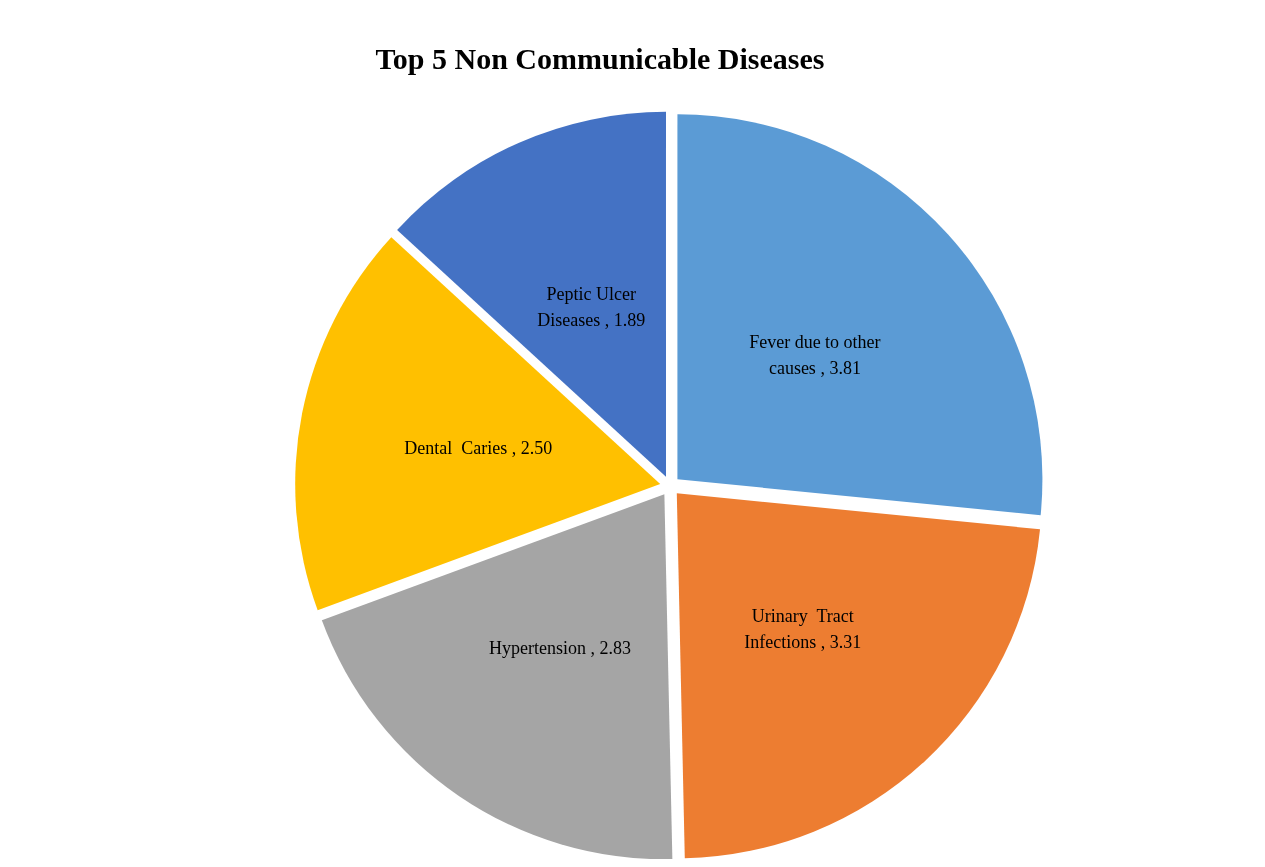 This screenshot has width=1265, height=867. I want to click on chart-title: Top 5 Non Communicable Diseases, so click(600, 58).